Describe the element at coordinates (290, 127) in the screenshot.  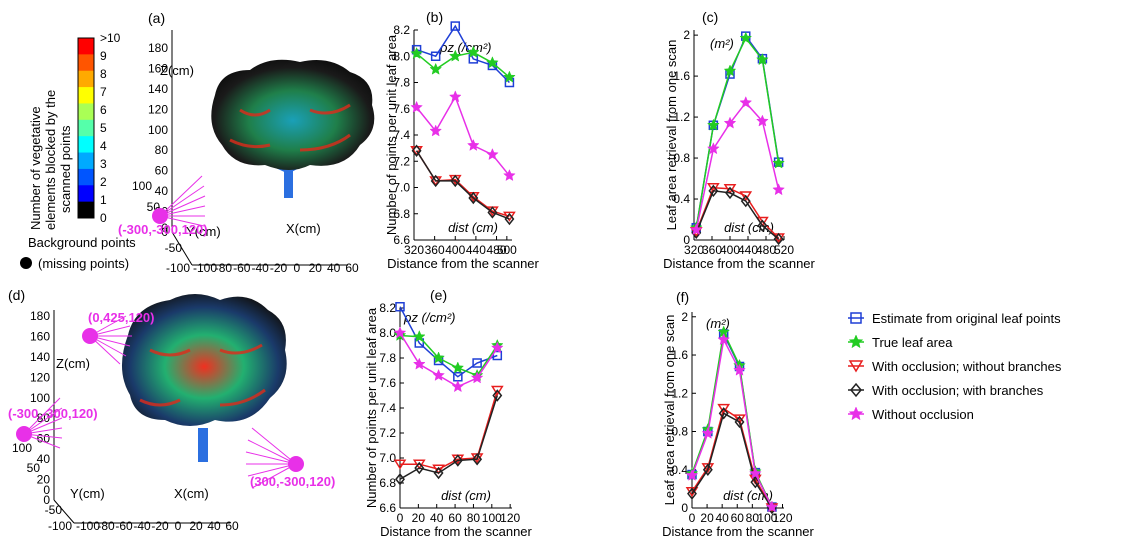
I see `tree-crown-highlights` at that location.